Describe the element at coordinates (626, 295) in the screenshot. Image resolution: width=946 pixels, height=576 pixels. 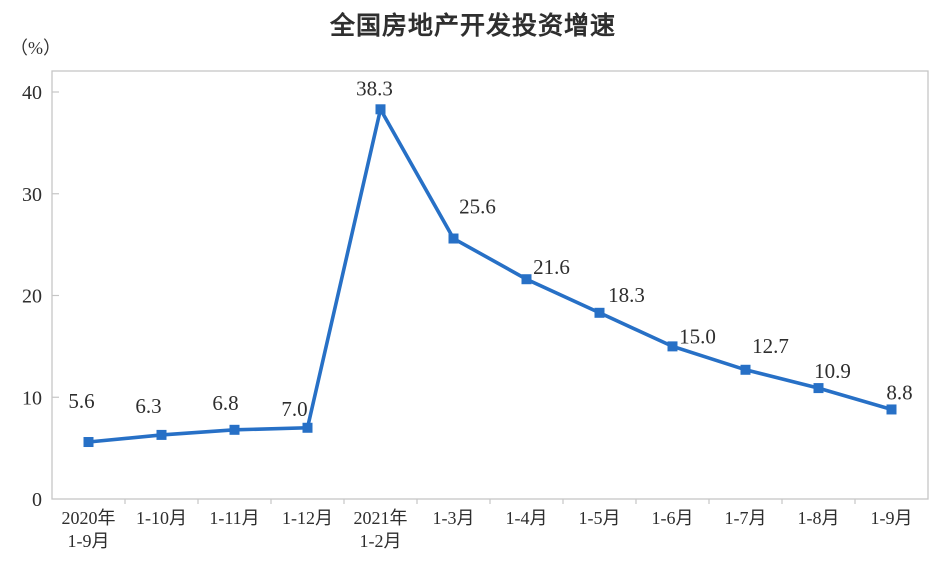
I see `data-point-label: 18.3` at that location.